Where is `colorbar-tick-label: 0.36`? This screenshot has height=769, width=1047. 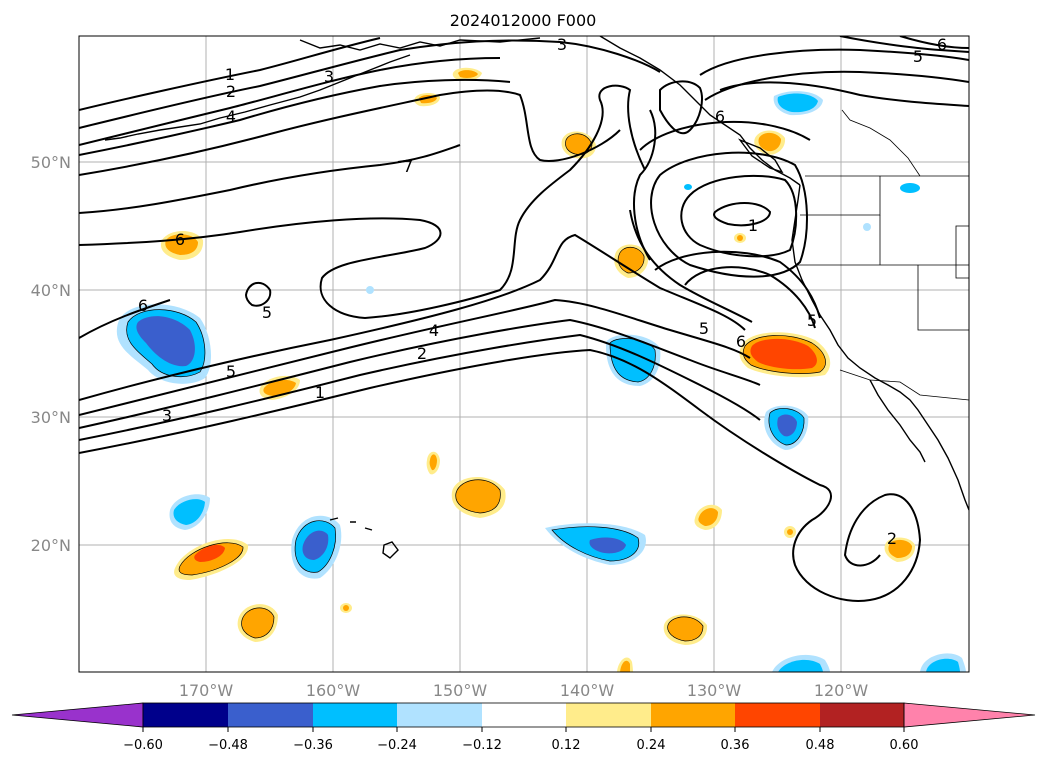 colorbar-tick-label: 0.36 is located at coordinates (735, 745).